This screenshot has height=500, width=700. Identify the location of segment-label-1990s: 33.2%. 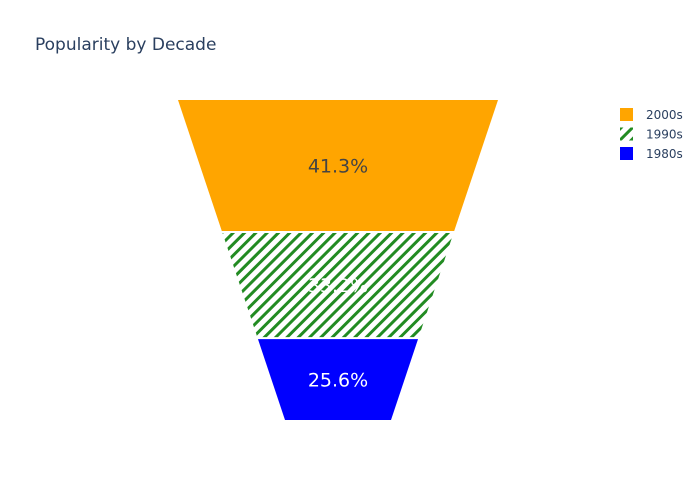
(338, 286).